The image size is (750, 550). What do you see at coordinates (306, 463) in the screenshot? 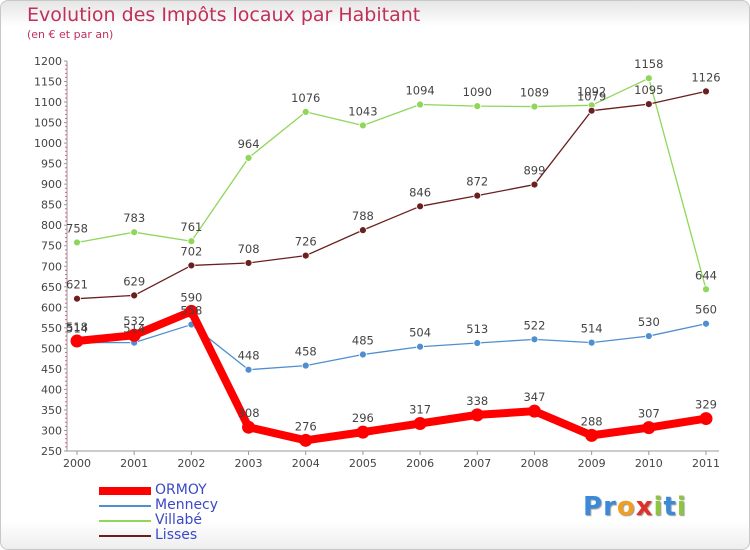
I see `x-tick-label: 2004` at bounding box center [306, 463].